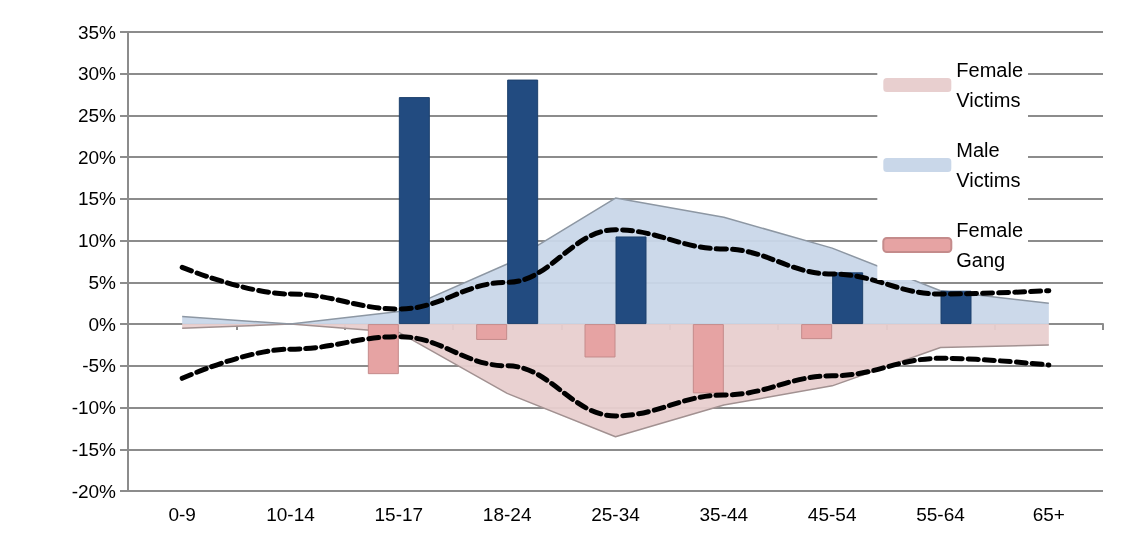 This screenshot has height=548, width=1131. I want to click on x-tick-label: 0-9, so click(182, 514).